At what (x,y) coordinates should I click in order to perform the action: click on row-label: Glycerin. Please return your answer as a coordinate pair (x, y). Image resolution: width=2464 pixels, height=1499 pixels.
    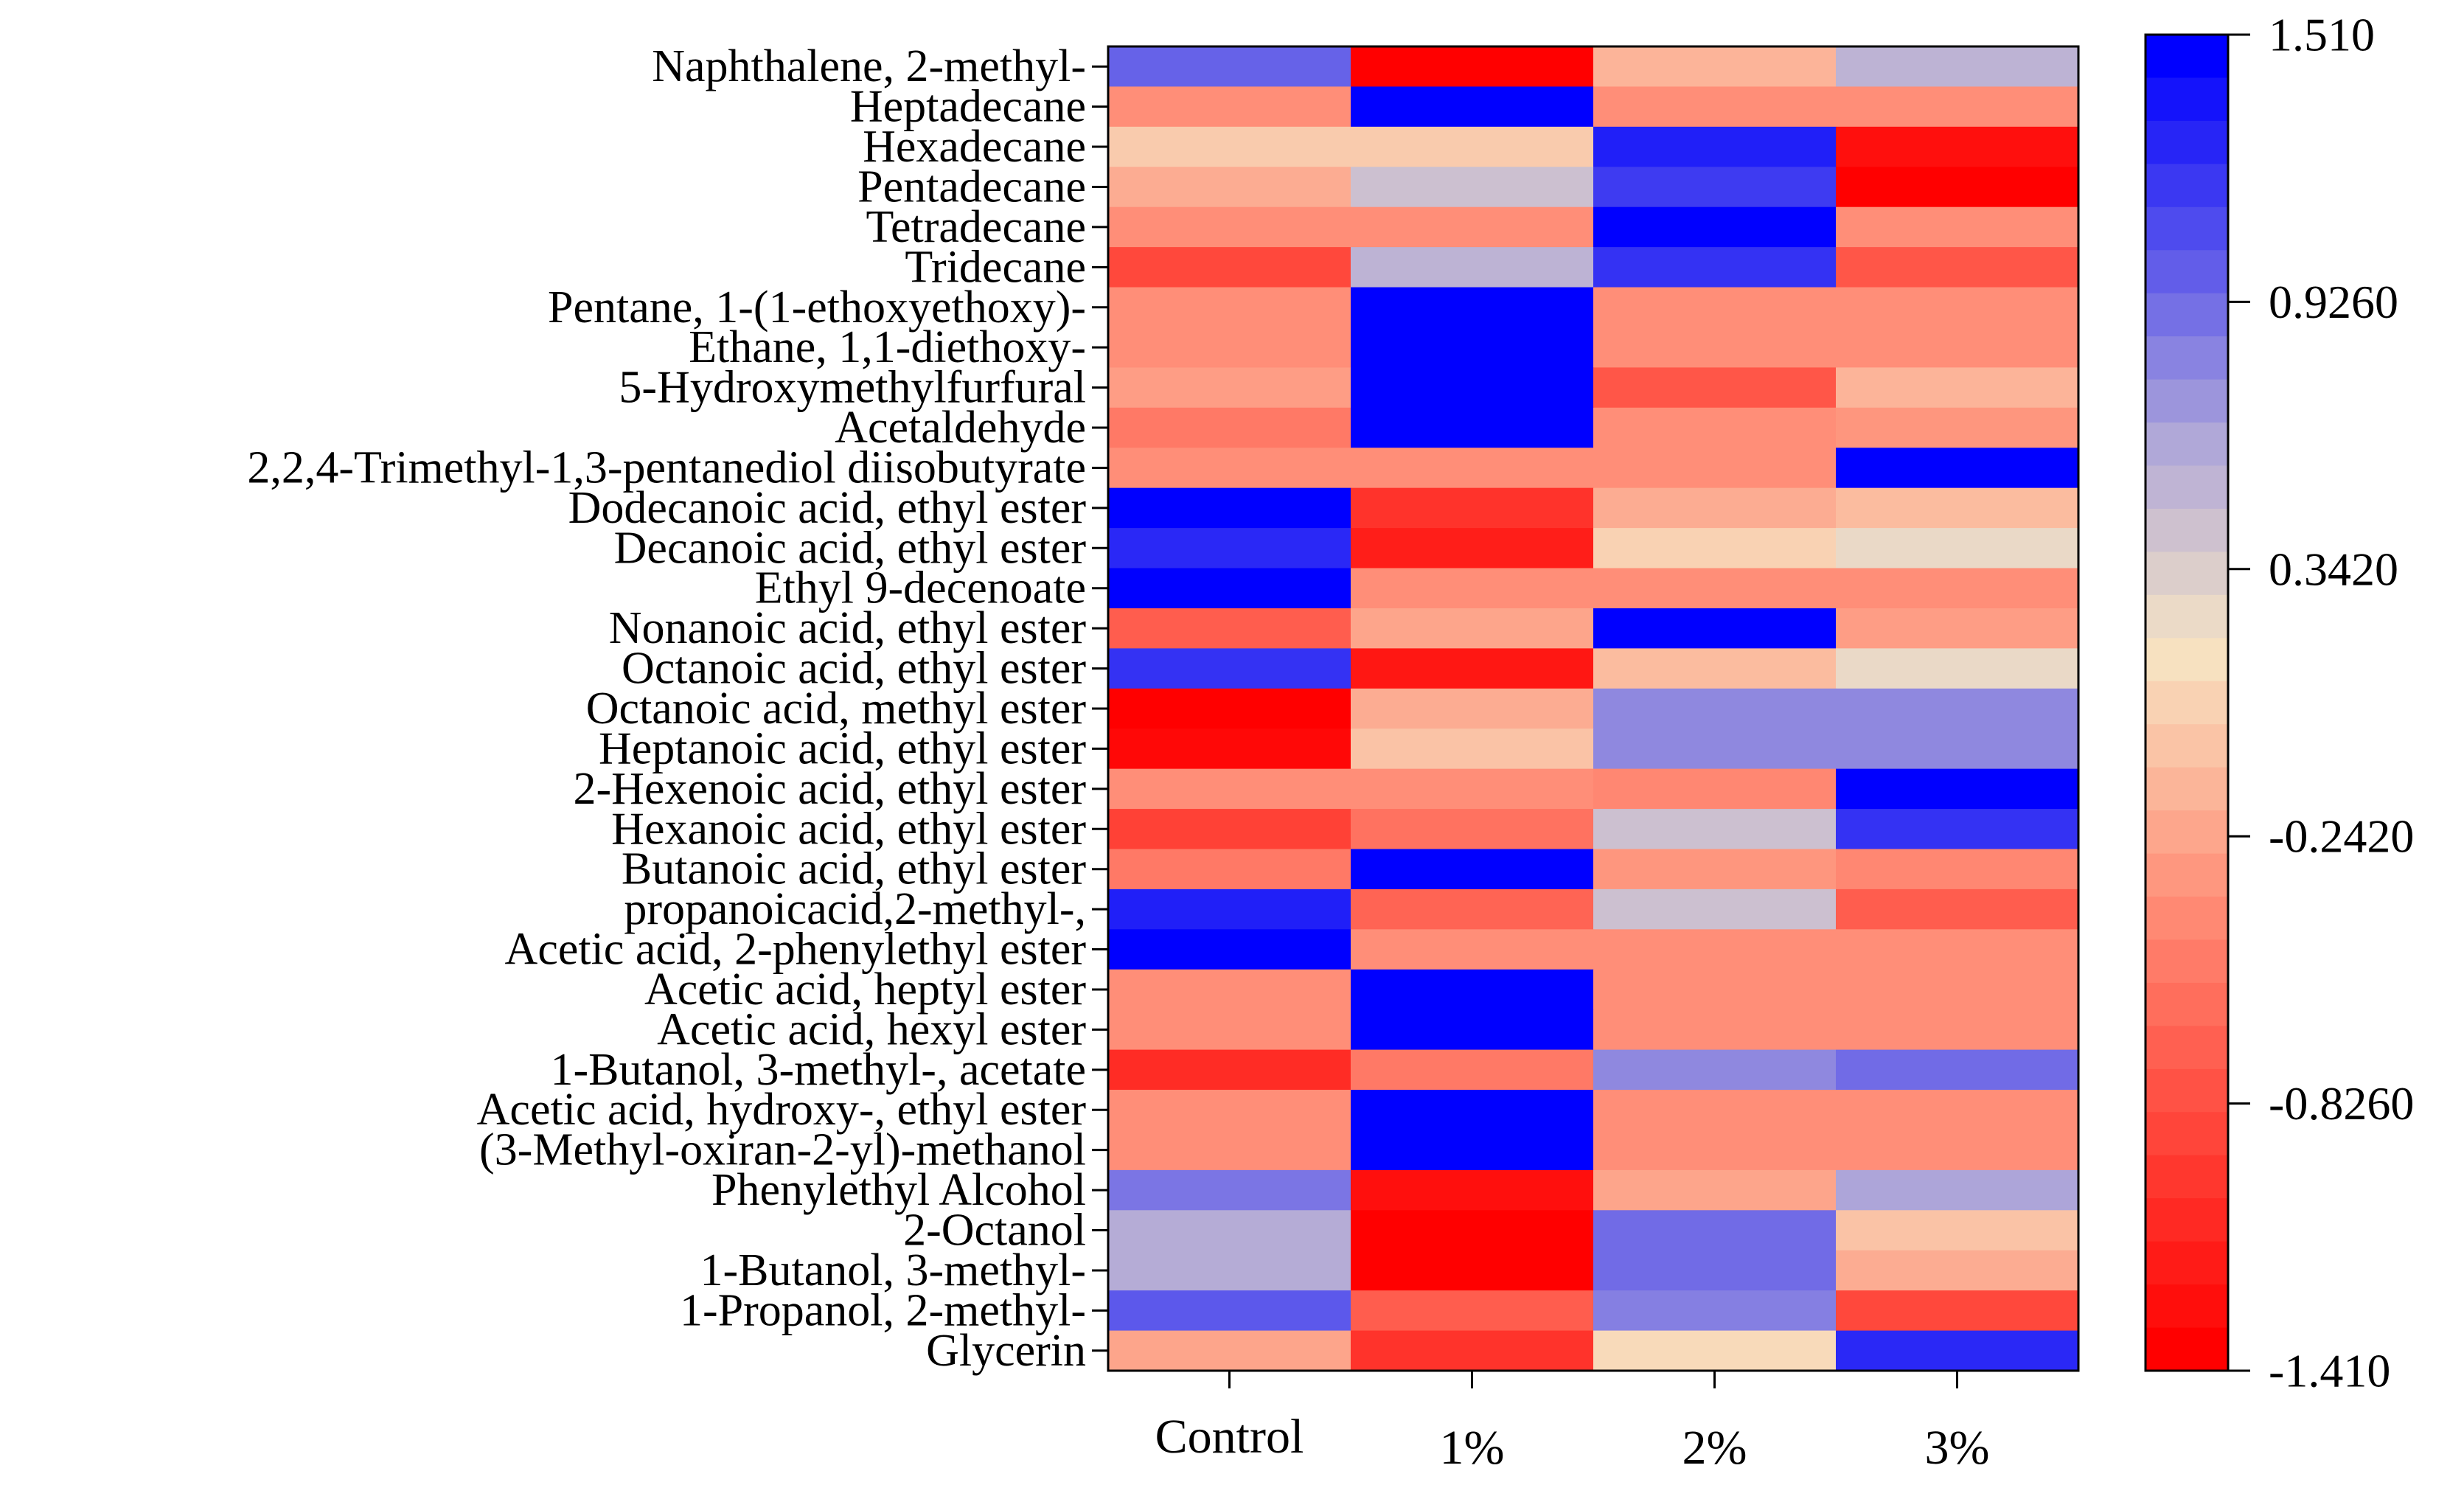
    Looking at the image, I should click on (1006, 1351).